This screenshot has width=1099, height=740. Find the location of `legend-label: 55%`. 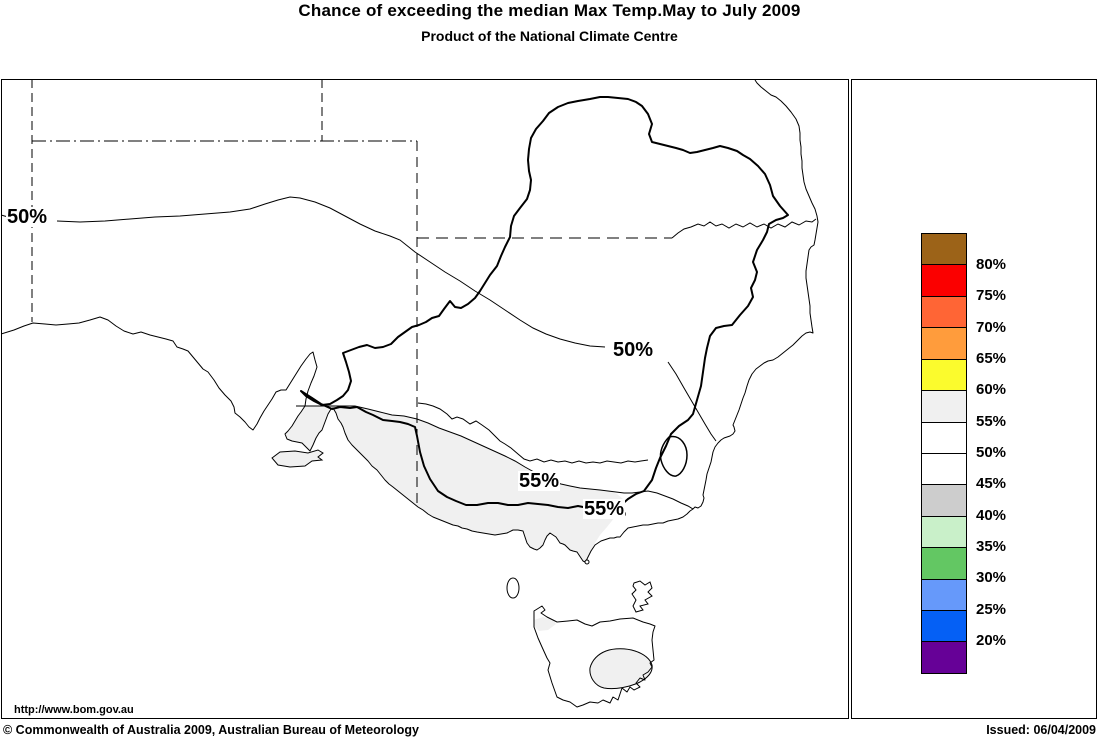

legend-label: 55% is located at coordinates (991, 421).